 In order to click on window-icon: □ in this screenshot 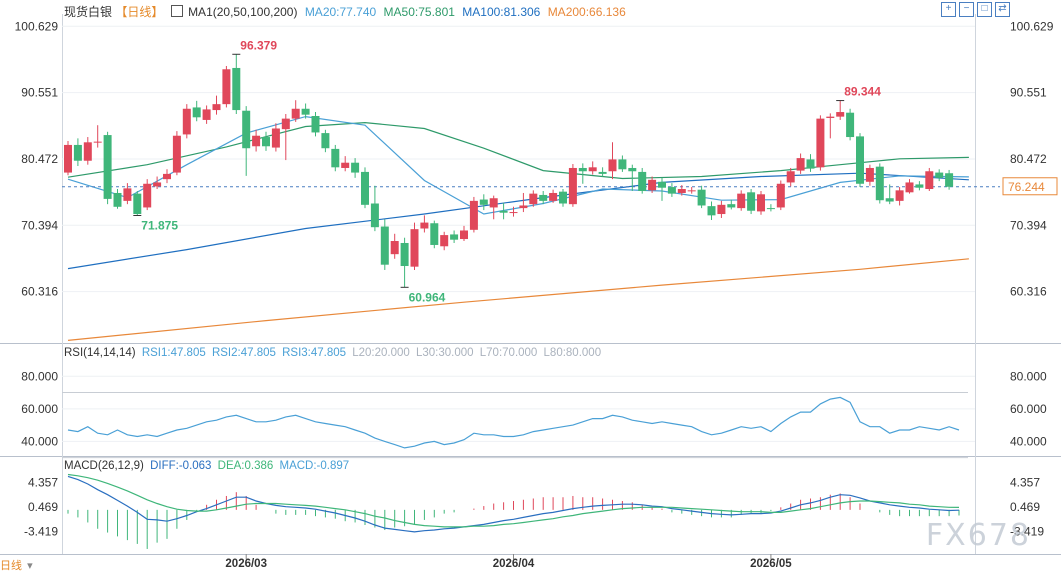, I will do `click(984, 9)`.